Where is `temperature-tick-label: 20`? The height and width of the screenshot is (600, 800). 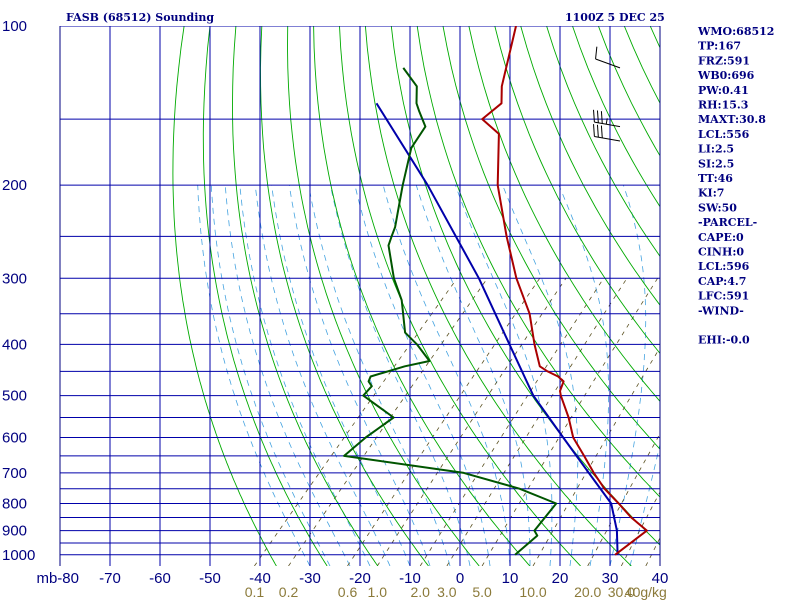 temperature-tick-label: 20 is located at coordinates (560, 578).